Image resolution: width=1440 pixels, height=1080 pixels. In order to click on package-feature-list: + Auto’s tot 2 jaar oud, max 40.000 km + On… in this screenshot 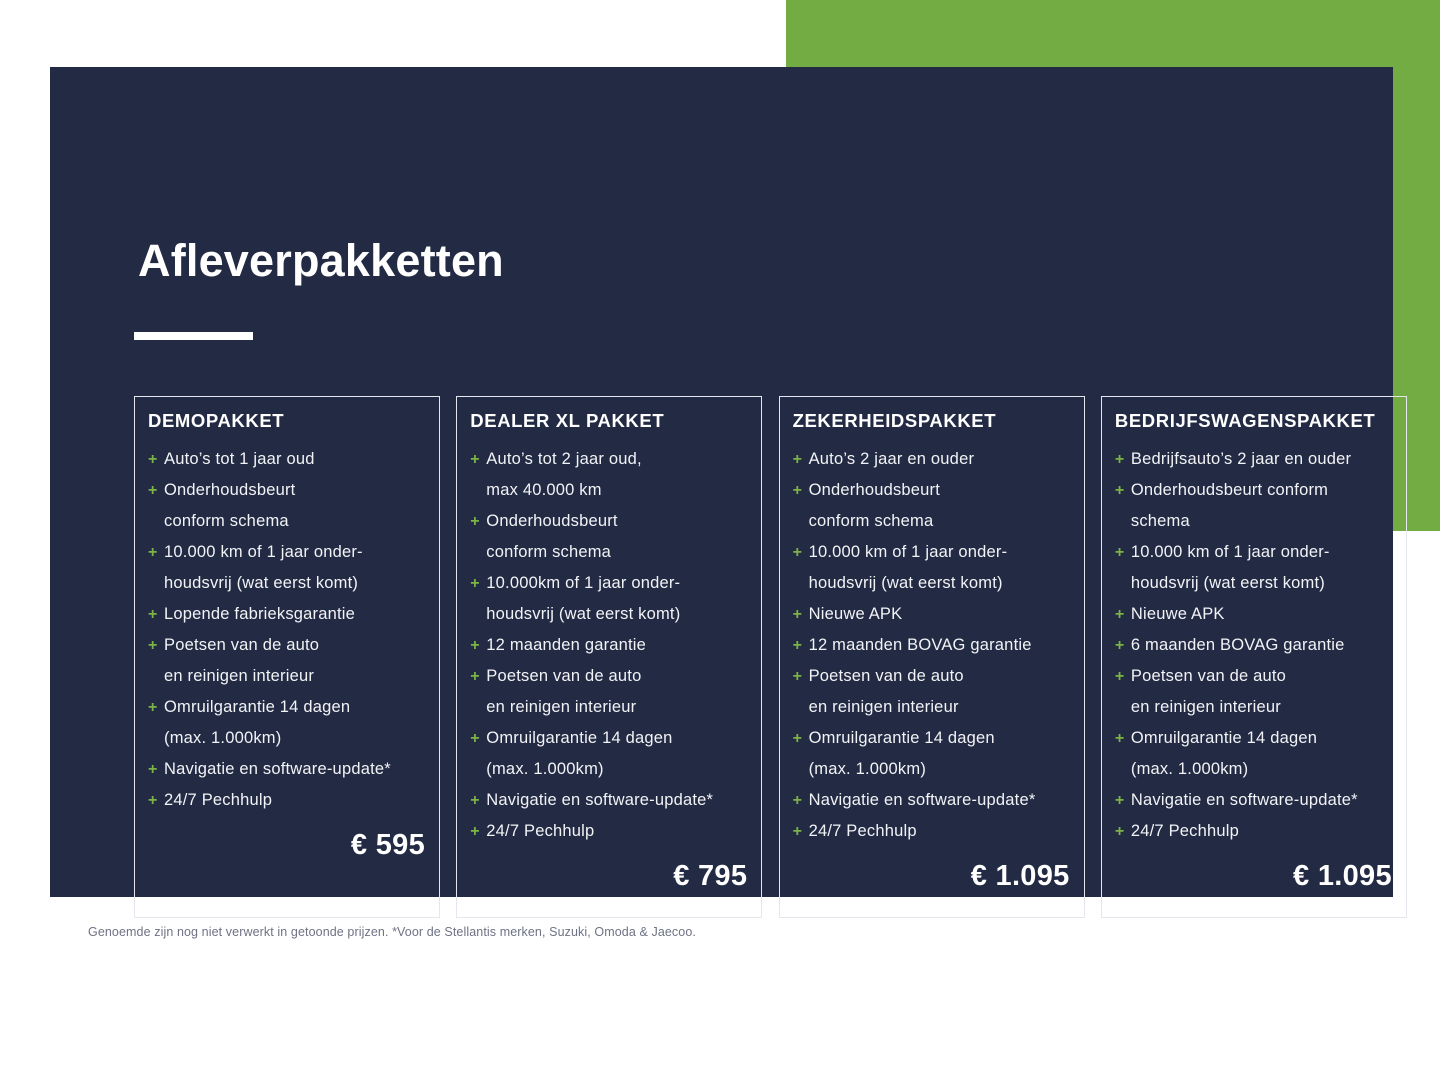, I will do `click(608, 645)`.